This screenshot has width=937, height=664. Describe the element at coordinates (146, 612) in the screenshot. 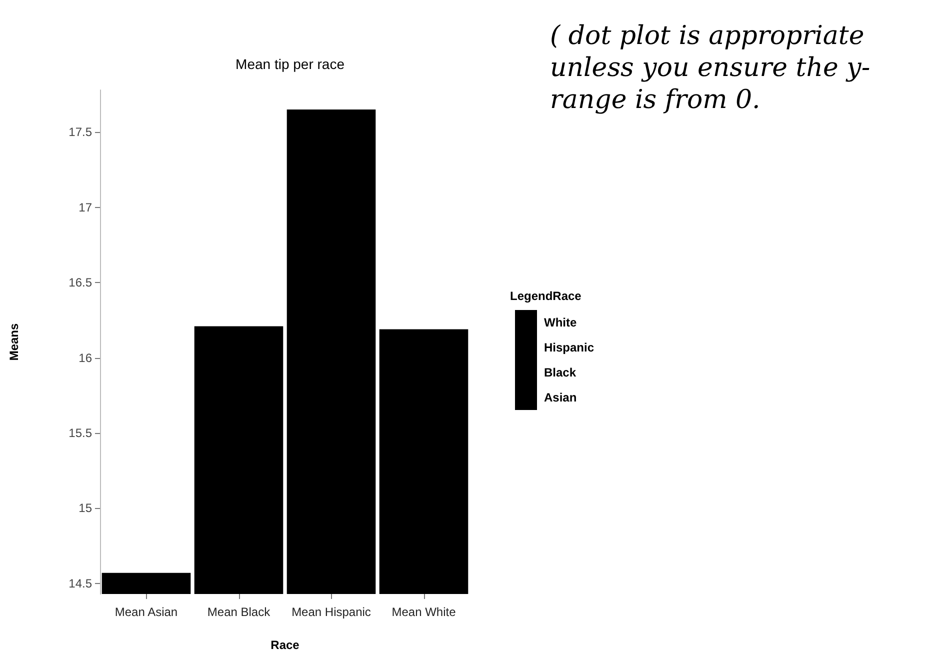

I see `x-tick-label: Mean Asian` at that location.